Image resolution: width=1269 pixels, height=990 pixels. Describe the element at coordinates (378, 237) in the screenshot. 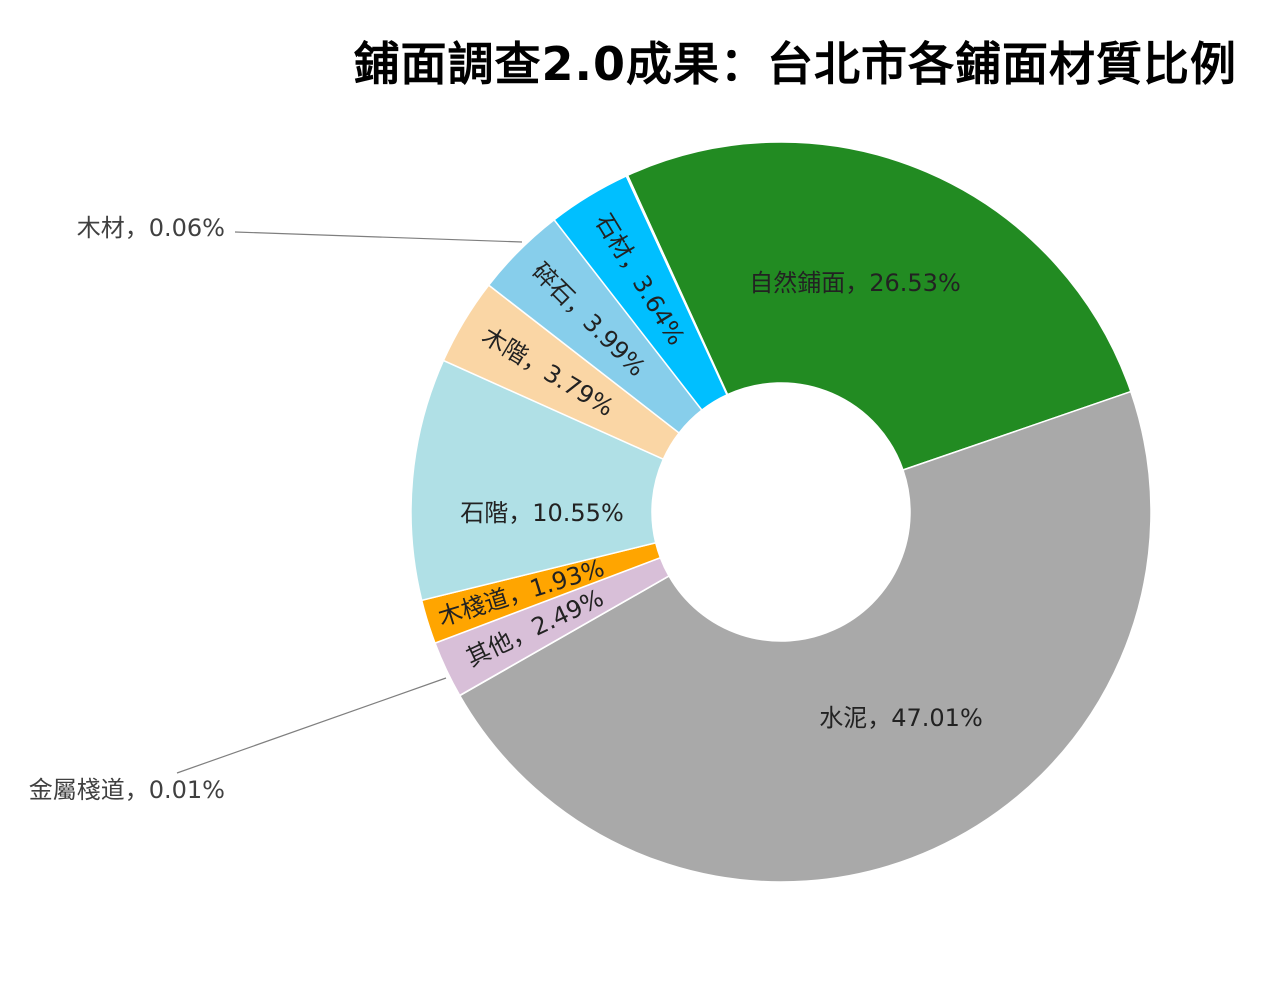

I see `leader-line-木材` at that location.